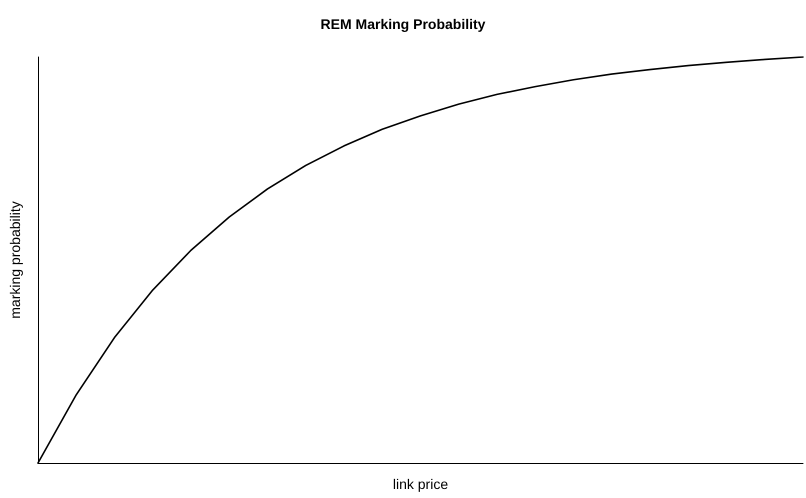  What do you see at coordinates (403, 24) in the screenshot?
I see `chart-title: REM Marking Probability` at bounding box center [403, 24].